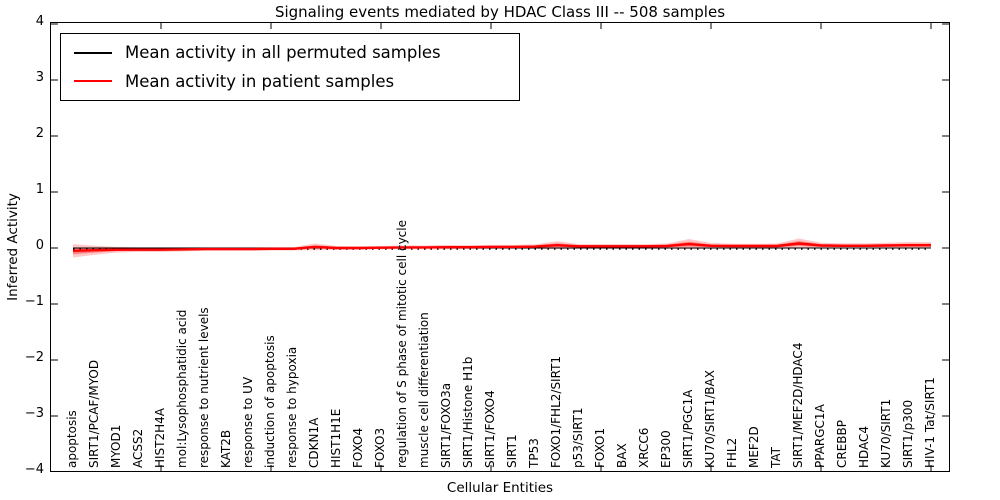 The width and height of the screenshot is (1000, 500). What do you see at coordinates (248, 422) in the screenshot?
I see `x-category-label: response to UV` at bounding box center [248, 422].